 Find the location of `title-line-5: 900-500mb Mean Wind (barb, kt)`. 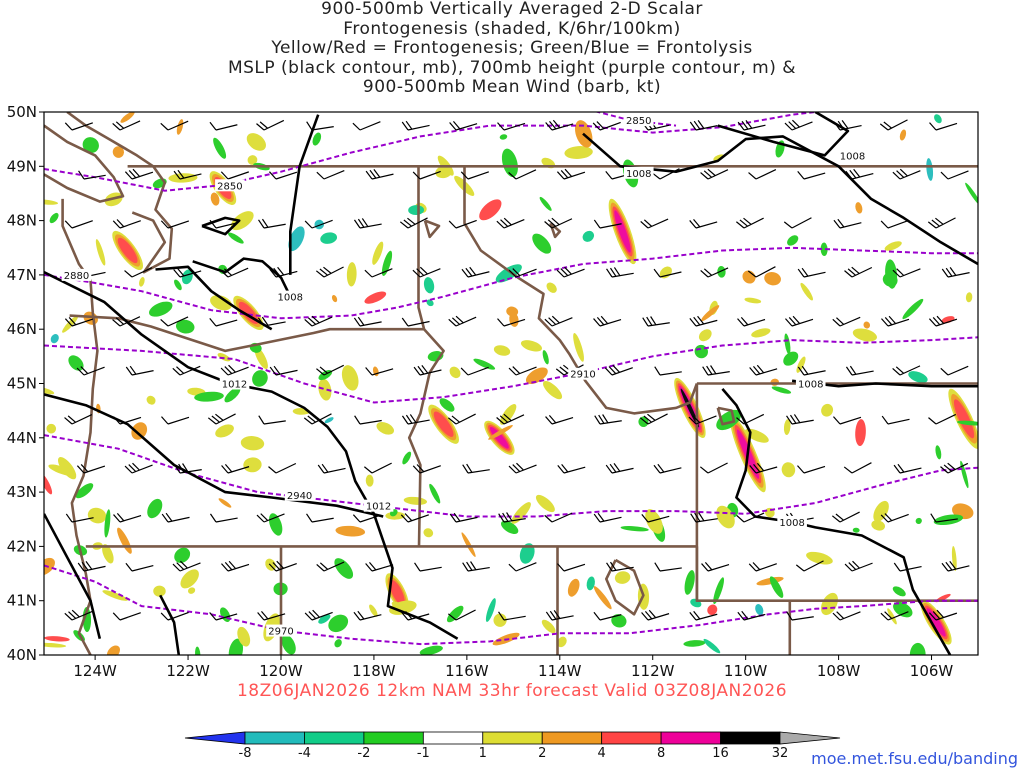

title-line-5: 900-500mb Mean Wind (barb, kt) is located at coordinates (512, 87).